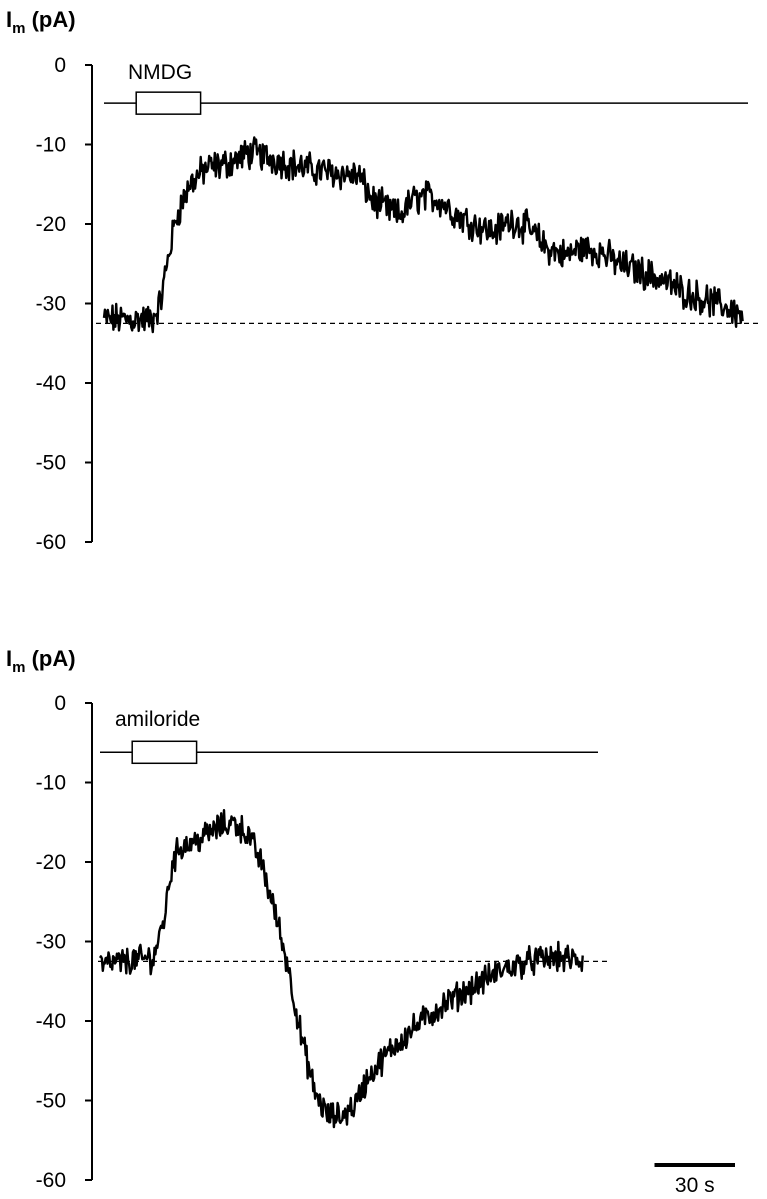  I want to click on current-trace, so click(423, 235).